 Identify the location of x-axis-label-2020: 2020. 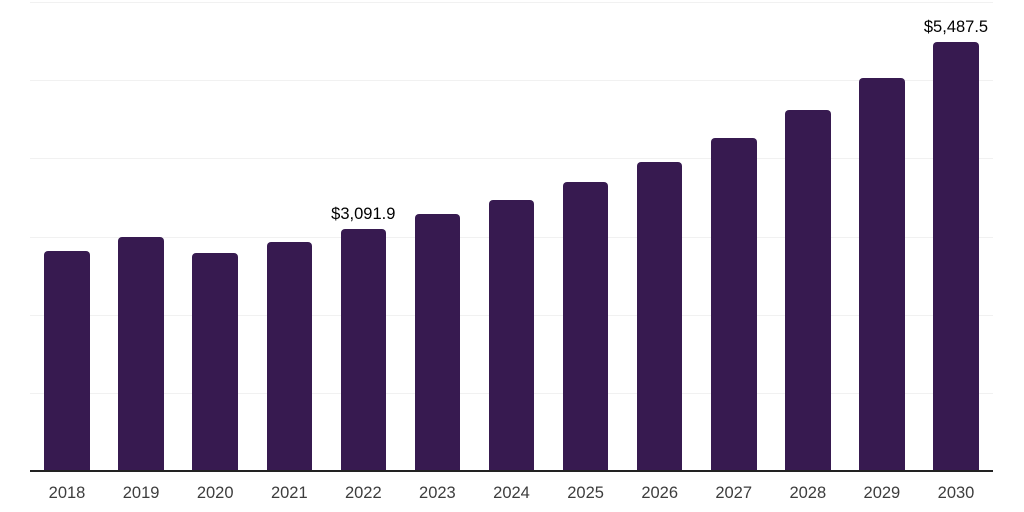
(215, 493).